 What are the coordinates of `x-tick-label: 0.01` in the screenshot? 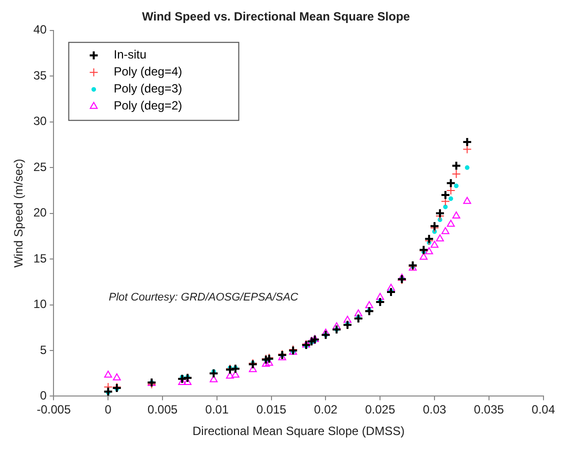 It's located at (217, 409).